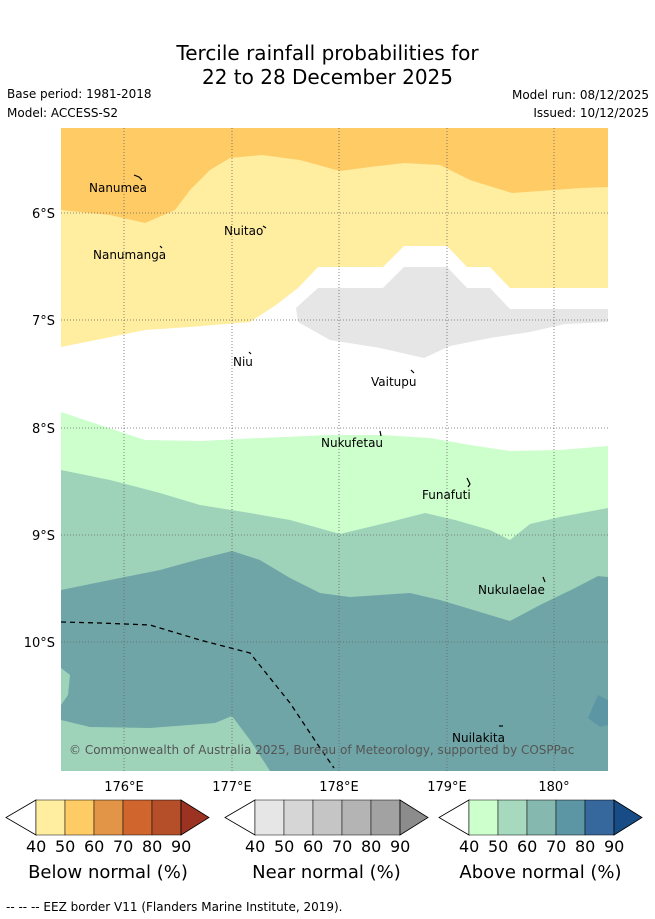  I want to click on island-label-nuilakita: Nuilakita, so click(478, 738).